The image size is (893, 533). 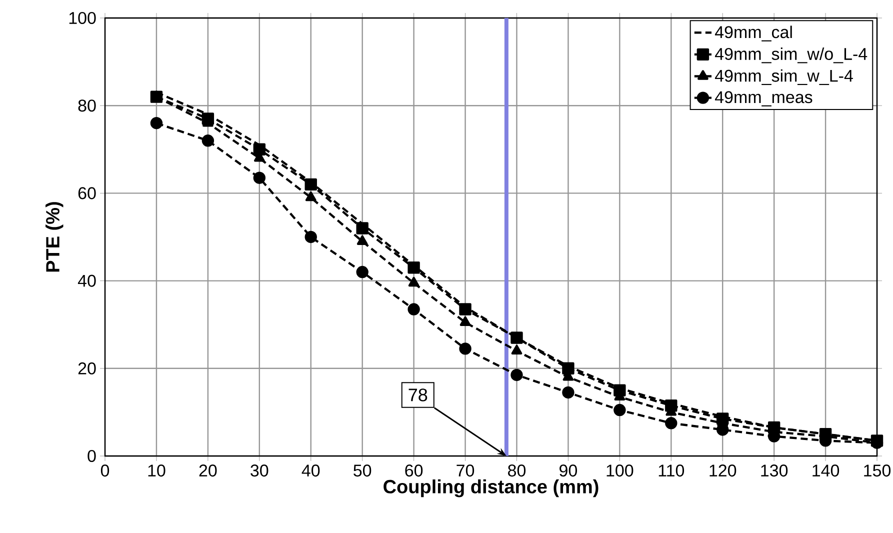 I want to click on x-tick-label: 120, so click(x=723, y=470).